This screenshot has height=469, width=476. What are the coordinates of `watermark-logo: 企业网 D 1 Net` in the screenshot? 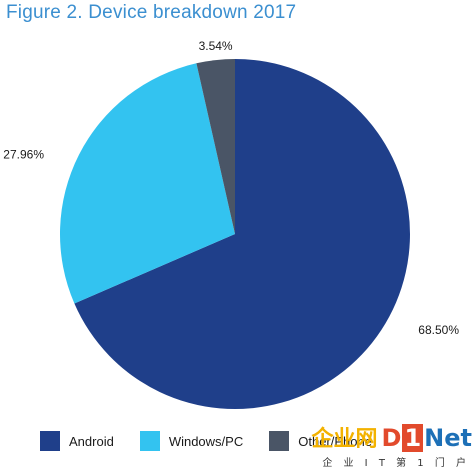 It's located at (392, 439).